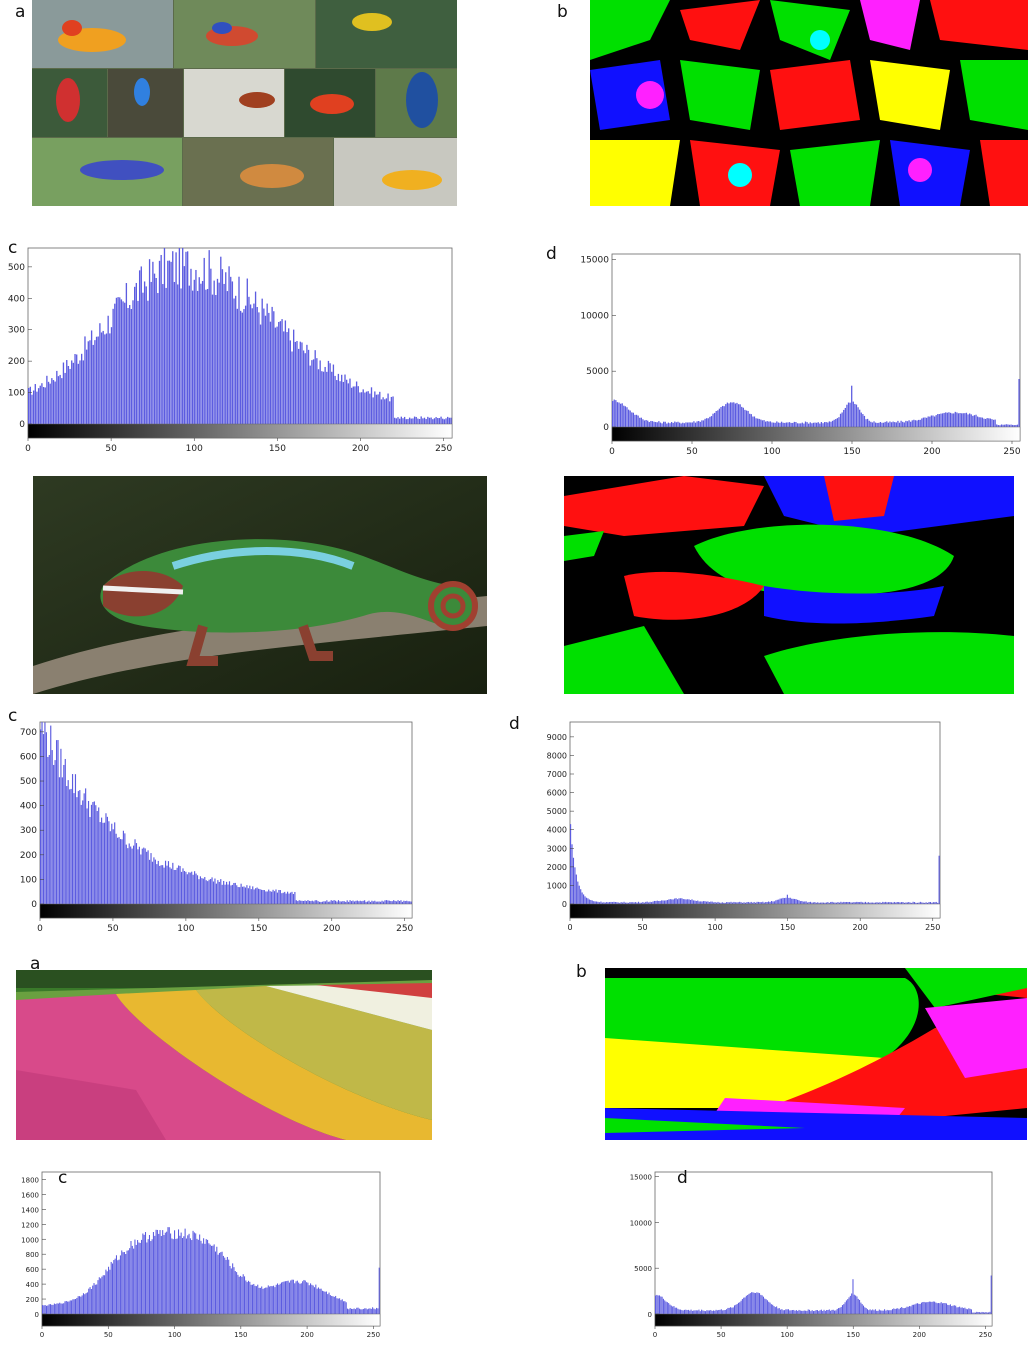 The width and height of the screenshot is (1032, 1361). What do you see at coordinates (194, 449) in the screenshot?
I see `x-tick-label: 100` at bounding box center [194, 449].